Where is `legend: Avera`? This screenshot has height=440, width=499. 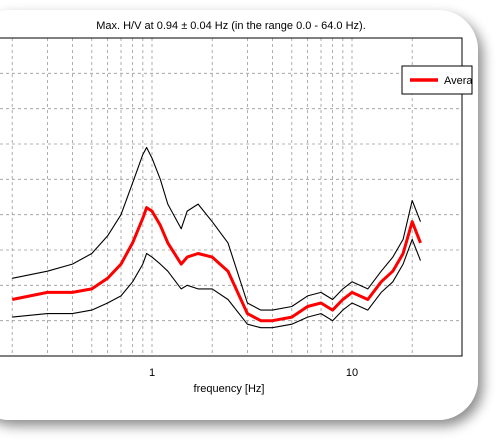
legend: Avera is located at coordinates (437, 80).